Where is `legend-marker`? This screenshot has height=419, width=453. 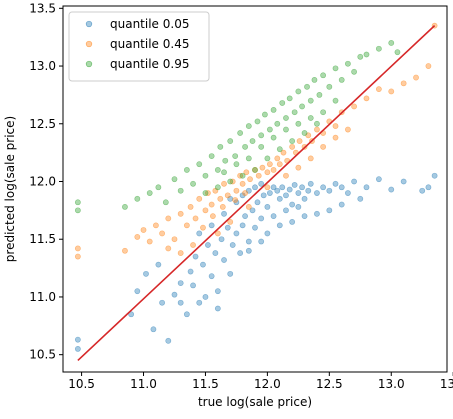 legend-marker is located at coordinates (89, 24).